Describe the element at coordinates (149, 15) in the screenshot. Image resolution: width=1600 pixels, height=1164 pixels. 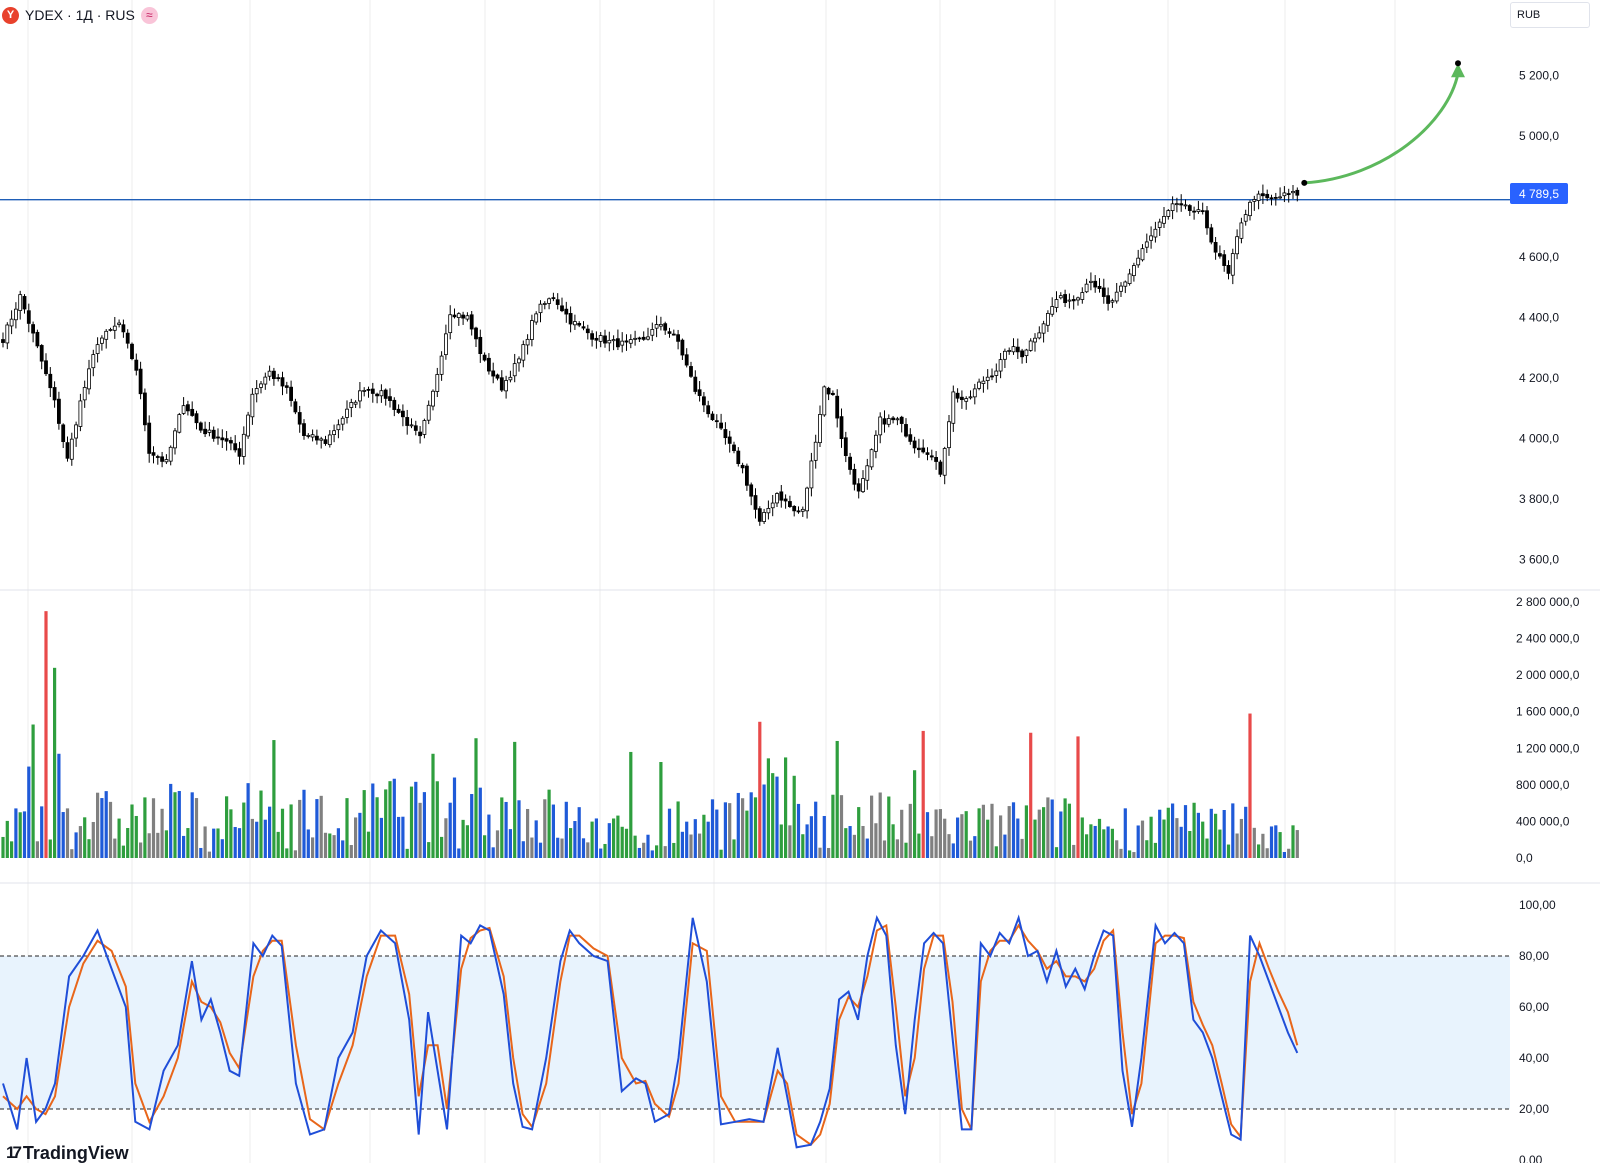
I see `data-status-icon: ≈` at that location.